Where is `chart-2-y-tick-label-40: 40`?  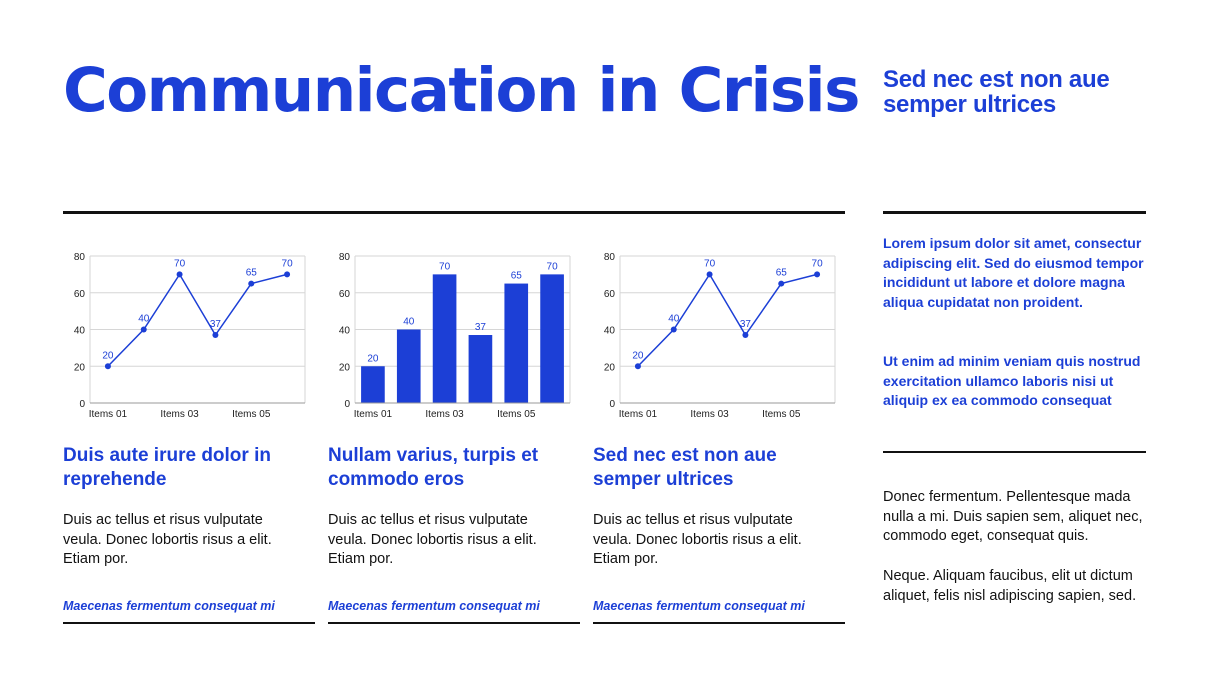 chart-2-y-tick-label-40: 40 is located at coordinates (345, 331).